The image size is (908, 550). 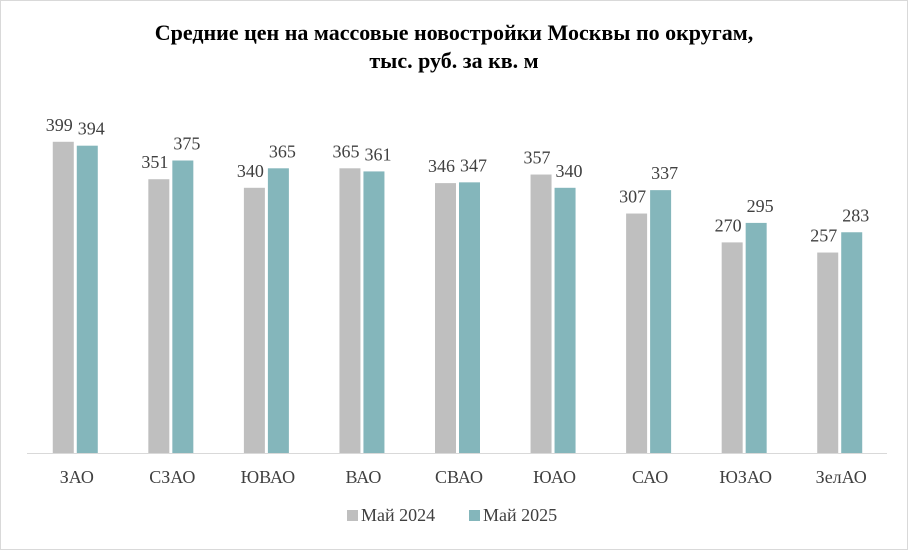 What do you see at coordinates (91, 129) in the screenshot?
I see `data-label-may-2025-0: 394` at bounding box center [91, 129].